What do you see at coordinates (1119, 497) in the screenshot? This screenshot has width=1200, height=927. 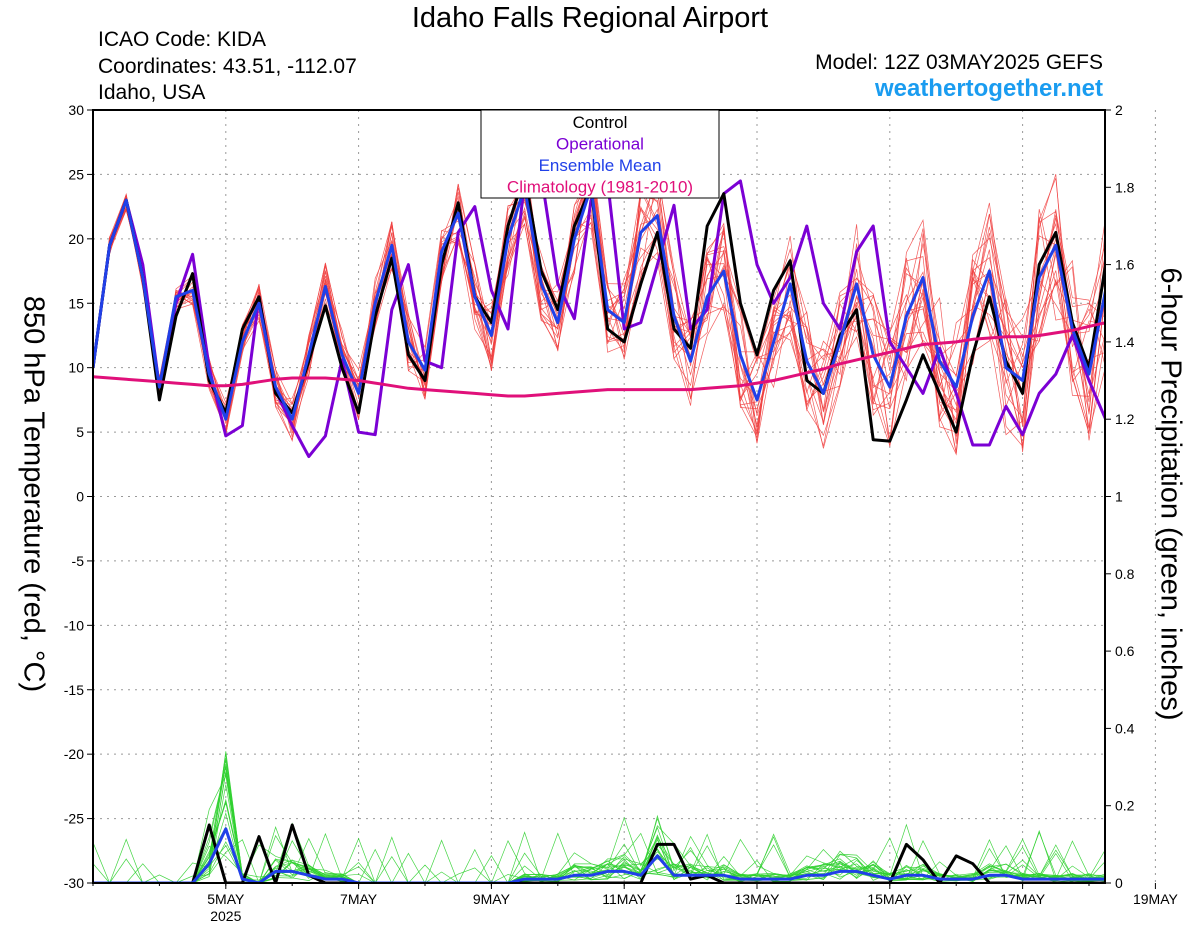 I see `y2-tick-label: 1` at bounding box center [1119, 497].